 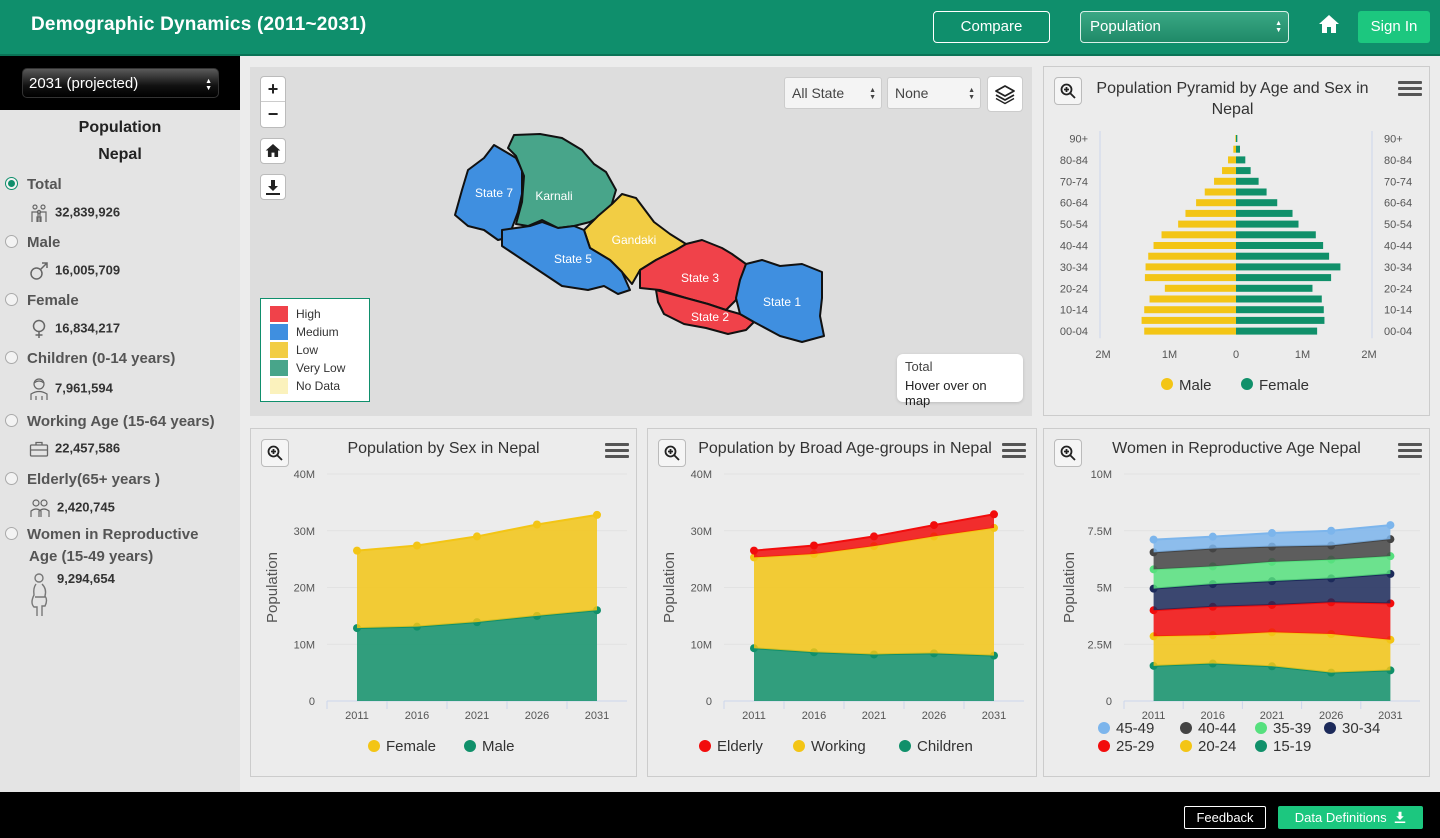 What do you see at coordinates (90, 358) in the screenshot?
I see `radio-children: Children (0-14 years)` at bounding box center [90, 358].